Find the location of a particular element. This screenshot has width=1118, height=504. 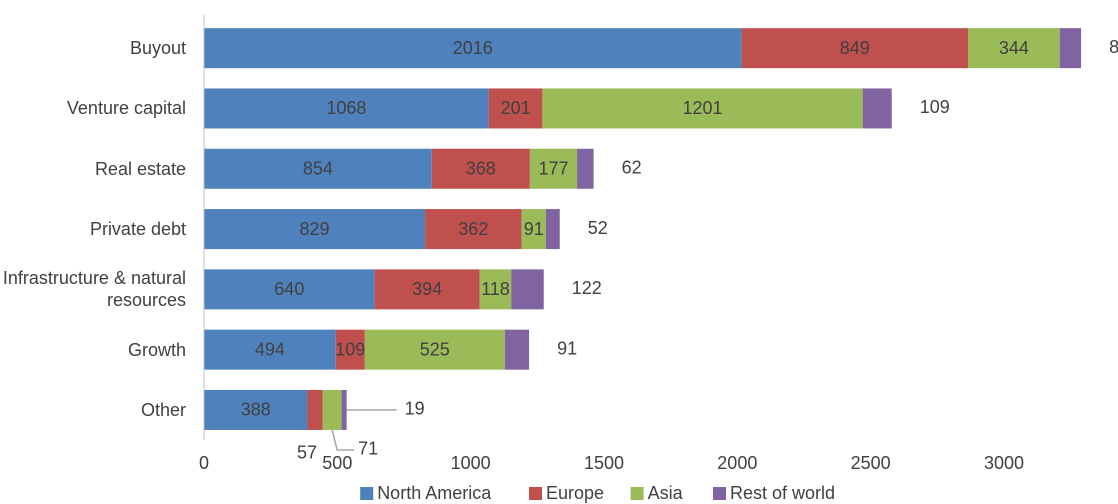

data-label: 1068 is located at coordinates (346, 108).